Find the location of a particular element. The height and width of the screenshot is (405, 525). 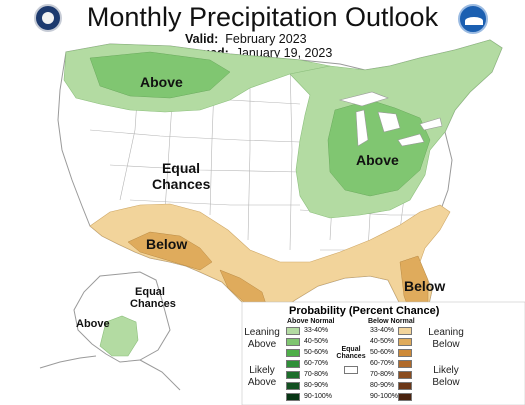

legend-equal-chances-swatch is located at coordinates (351, 370).